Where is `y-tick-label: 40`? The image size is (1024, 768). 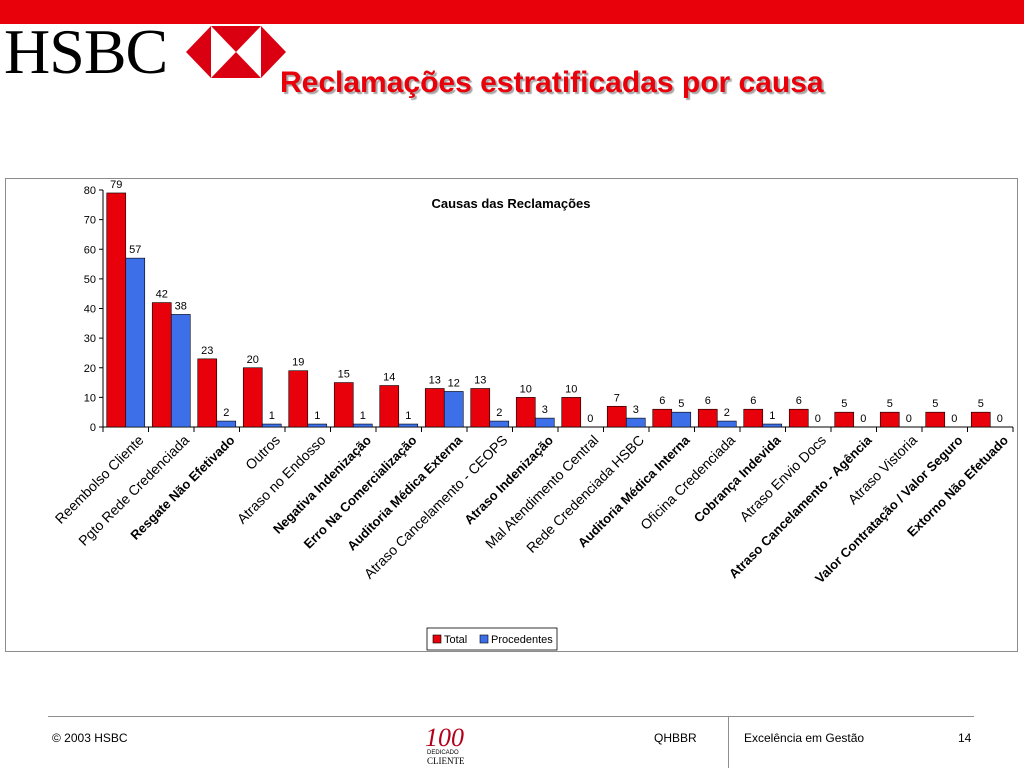
y-tick-label: 40 is located at coordinates (90, 310).